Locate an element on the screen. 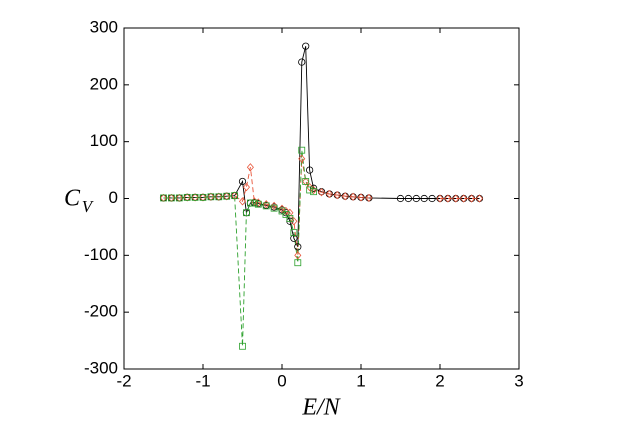  x-axis-label: E/N is located at coordinates (321, 408).